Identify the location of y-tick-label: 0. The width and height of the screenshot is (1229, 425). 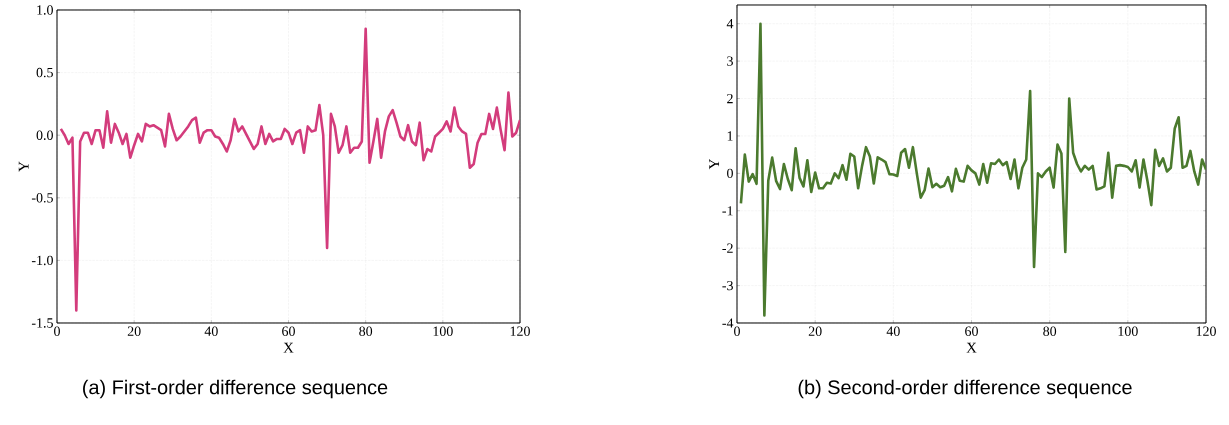
(730, 173).